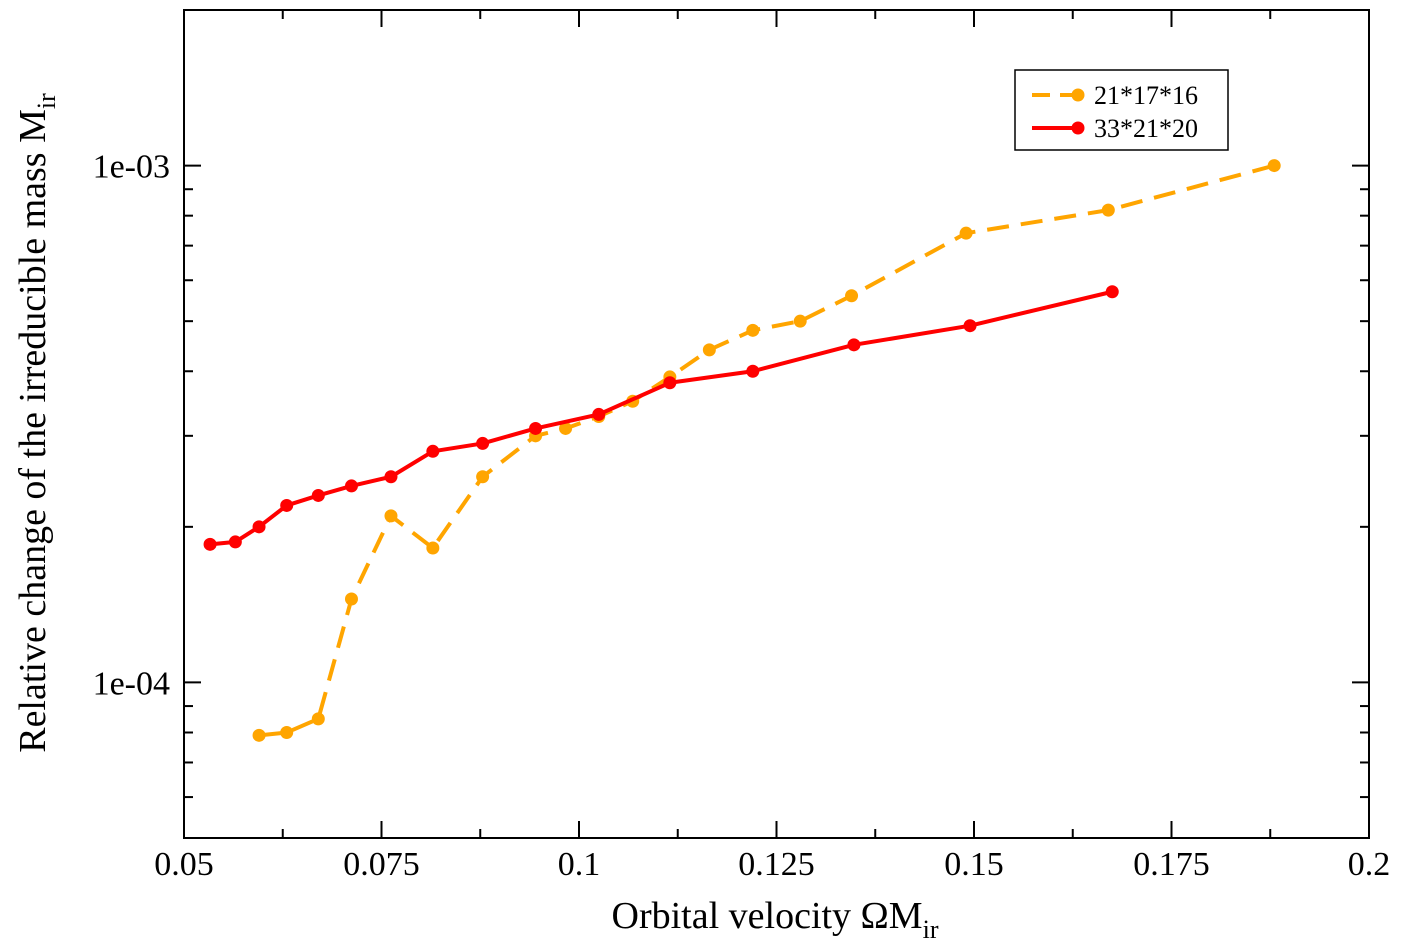  Describe the element at coordinates (184, 864) in the screenshot. I see `x-tick-label: 0.05` at that location.